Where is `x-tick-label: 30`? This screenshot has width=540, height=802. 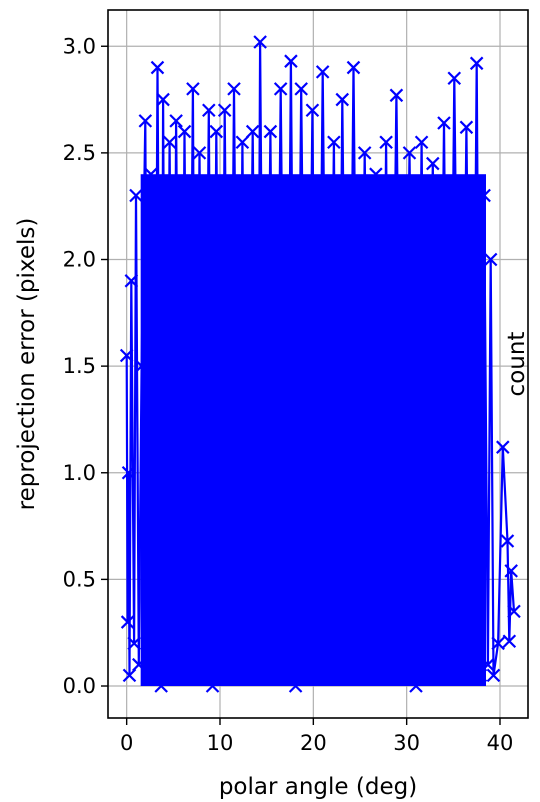 x-tick-label: 30 is located at coordinates (406, 743).